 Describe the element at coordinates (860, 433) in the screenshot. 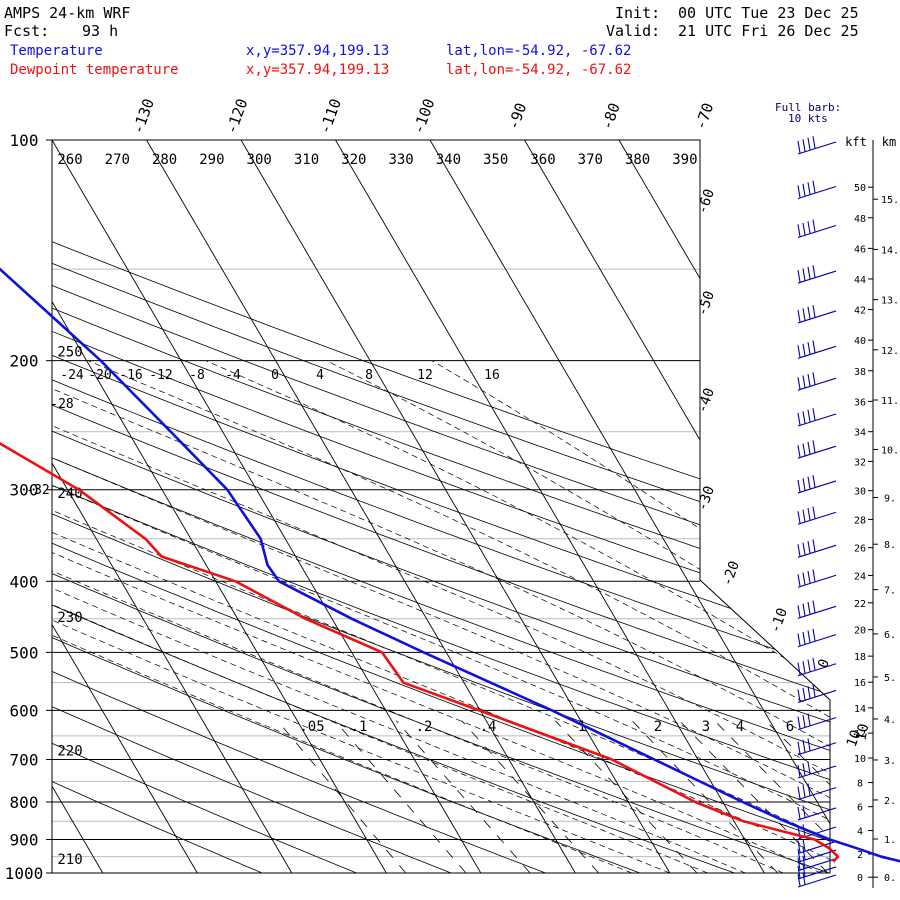

I see `kft-tick-label: 34` at that location.